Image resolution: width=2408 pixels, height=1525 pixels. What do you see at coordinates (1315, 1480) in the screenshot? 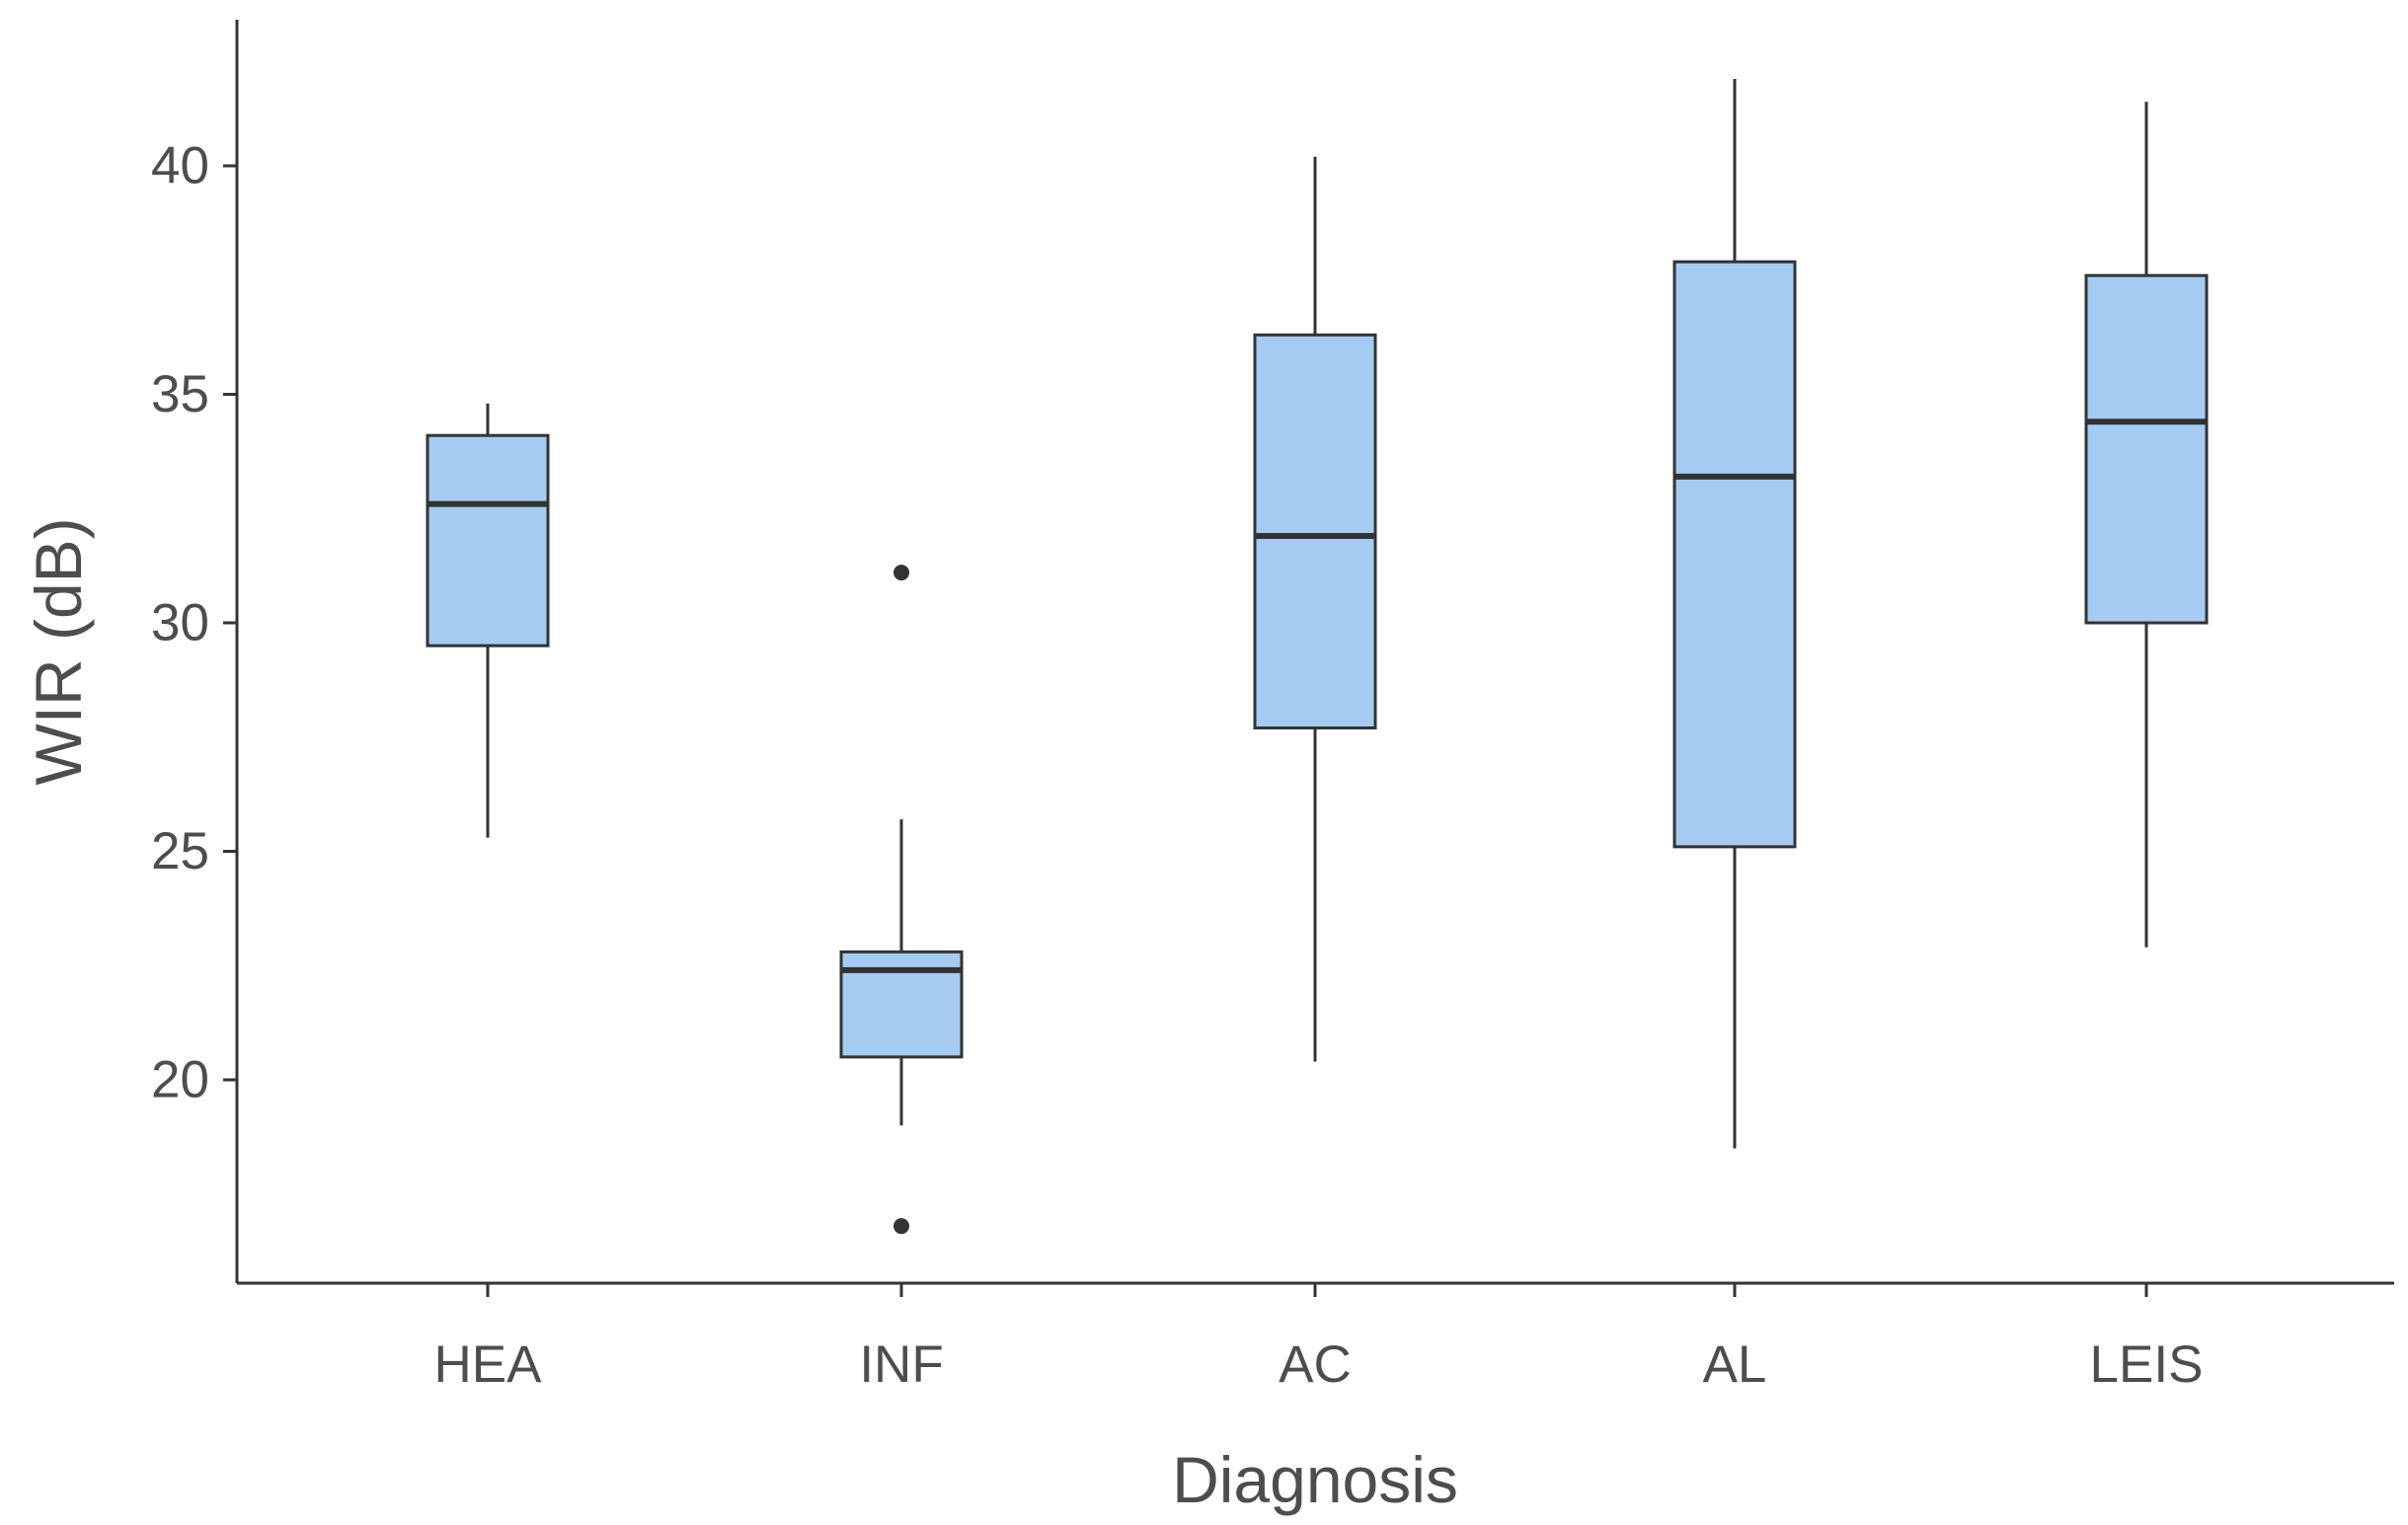
I see `x-axis-title: Diagnosis` at bounding box center [1315, 1480].